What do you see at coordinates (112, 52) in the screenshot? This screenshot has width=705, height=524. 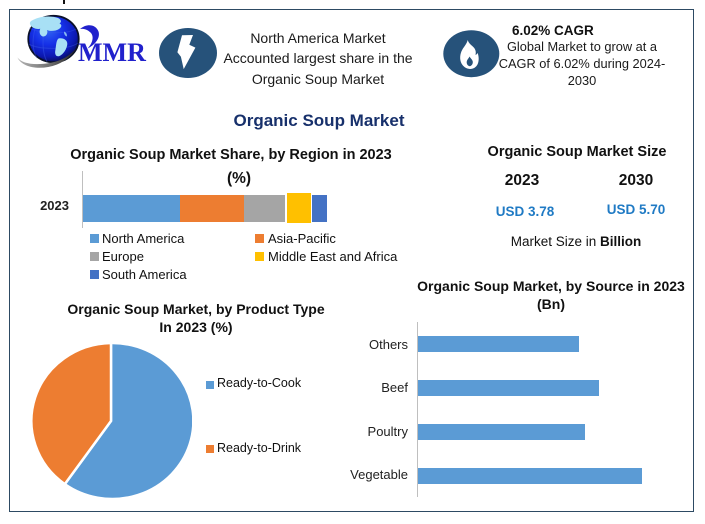 I see `svg-text: MMR` at bounding box center [112, 52].